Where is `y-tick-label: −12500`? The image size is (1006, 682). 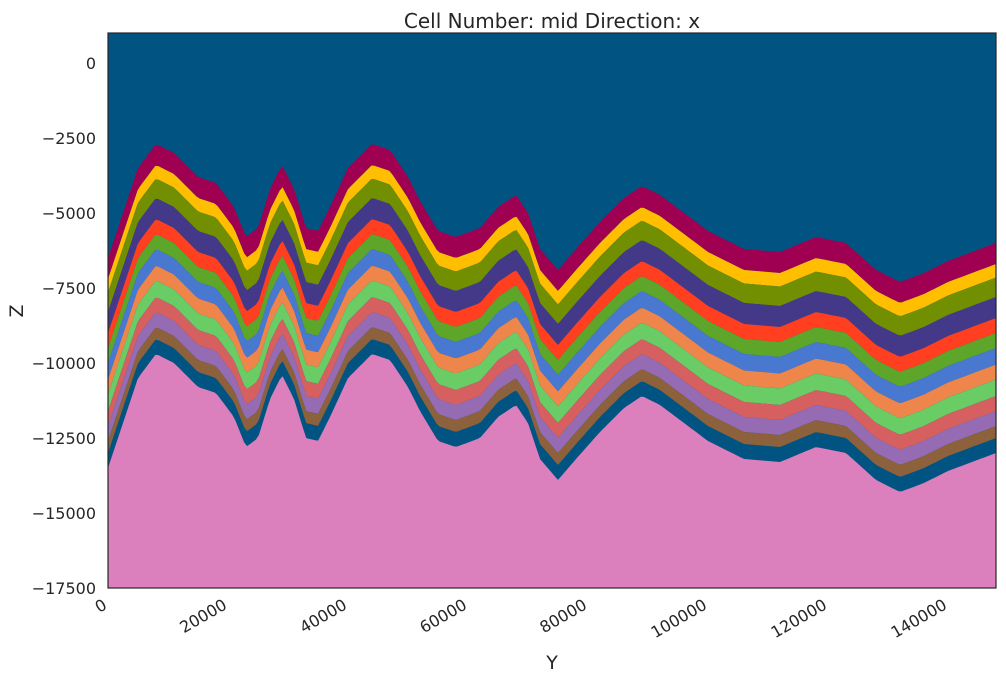 y-tick-label: −12500 is located at coordinates (64, 438).